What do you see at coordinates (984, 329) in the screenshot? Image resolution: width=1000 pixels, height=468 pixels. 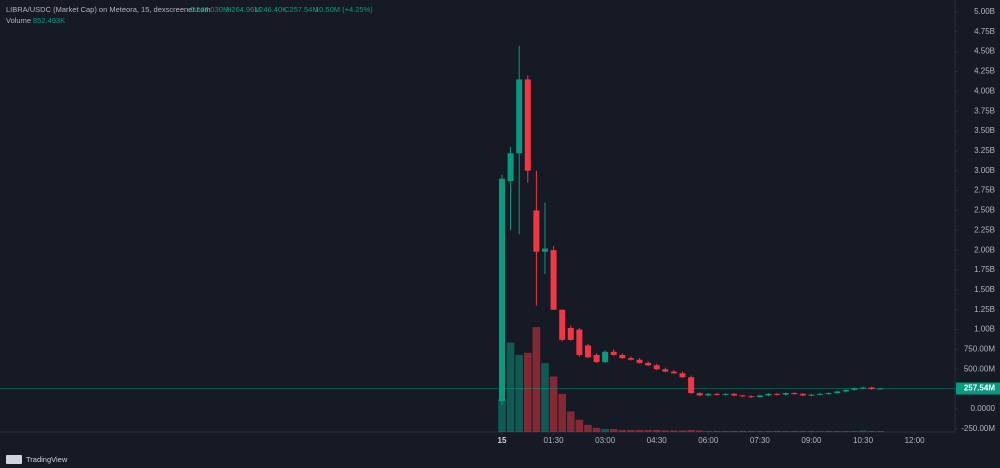 I see `y-tick-label: 1.00B` at bounding box center [984, 329].